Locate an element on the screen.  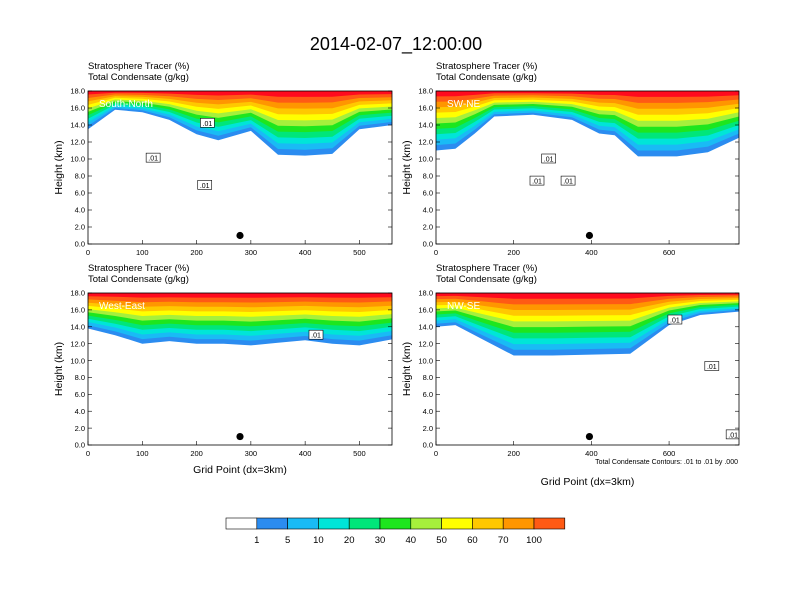
colorbar-level-label: 10 is located at coordinates (318, 540).